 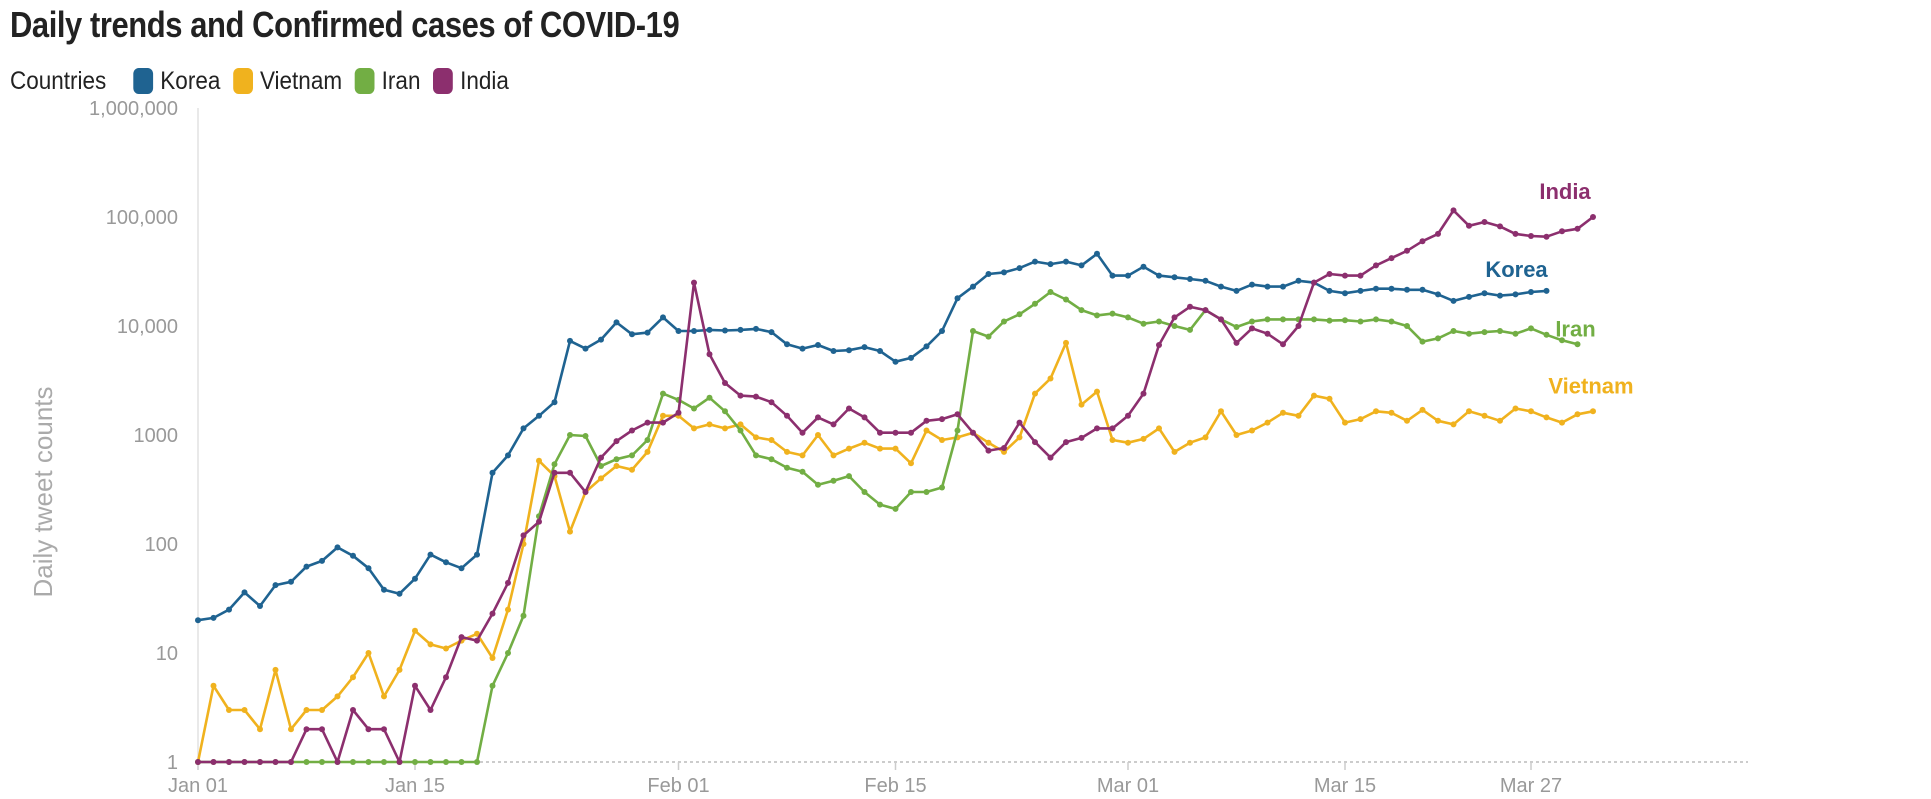 What do you see at coordinates (190, 80) in the screenshot?
I see `legend-label-korea: Korea` at bounding box center [190, 80].